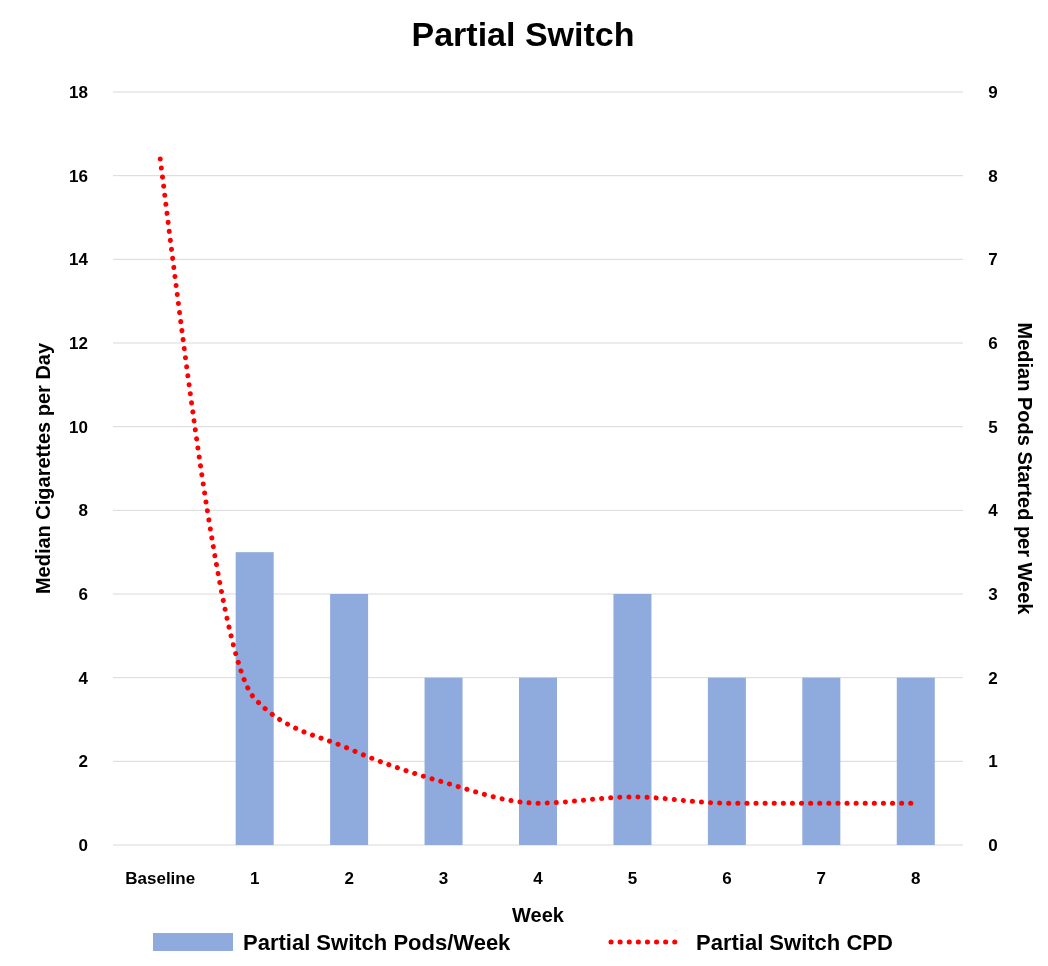 The height and width of the screenshot is (966, 1048). What do you see at coordinates (83, 845) in the screenshot?
I see `y-tick-label: 0` at bounding box center [83, 845].